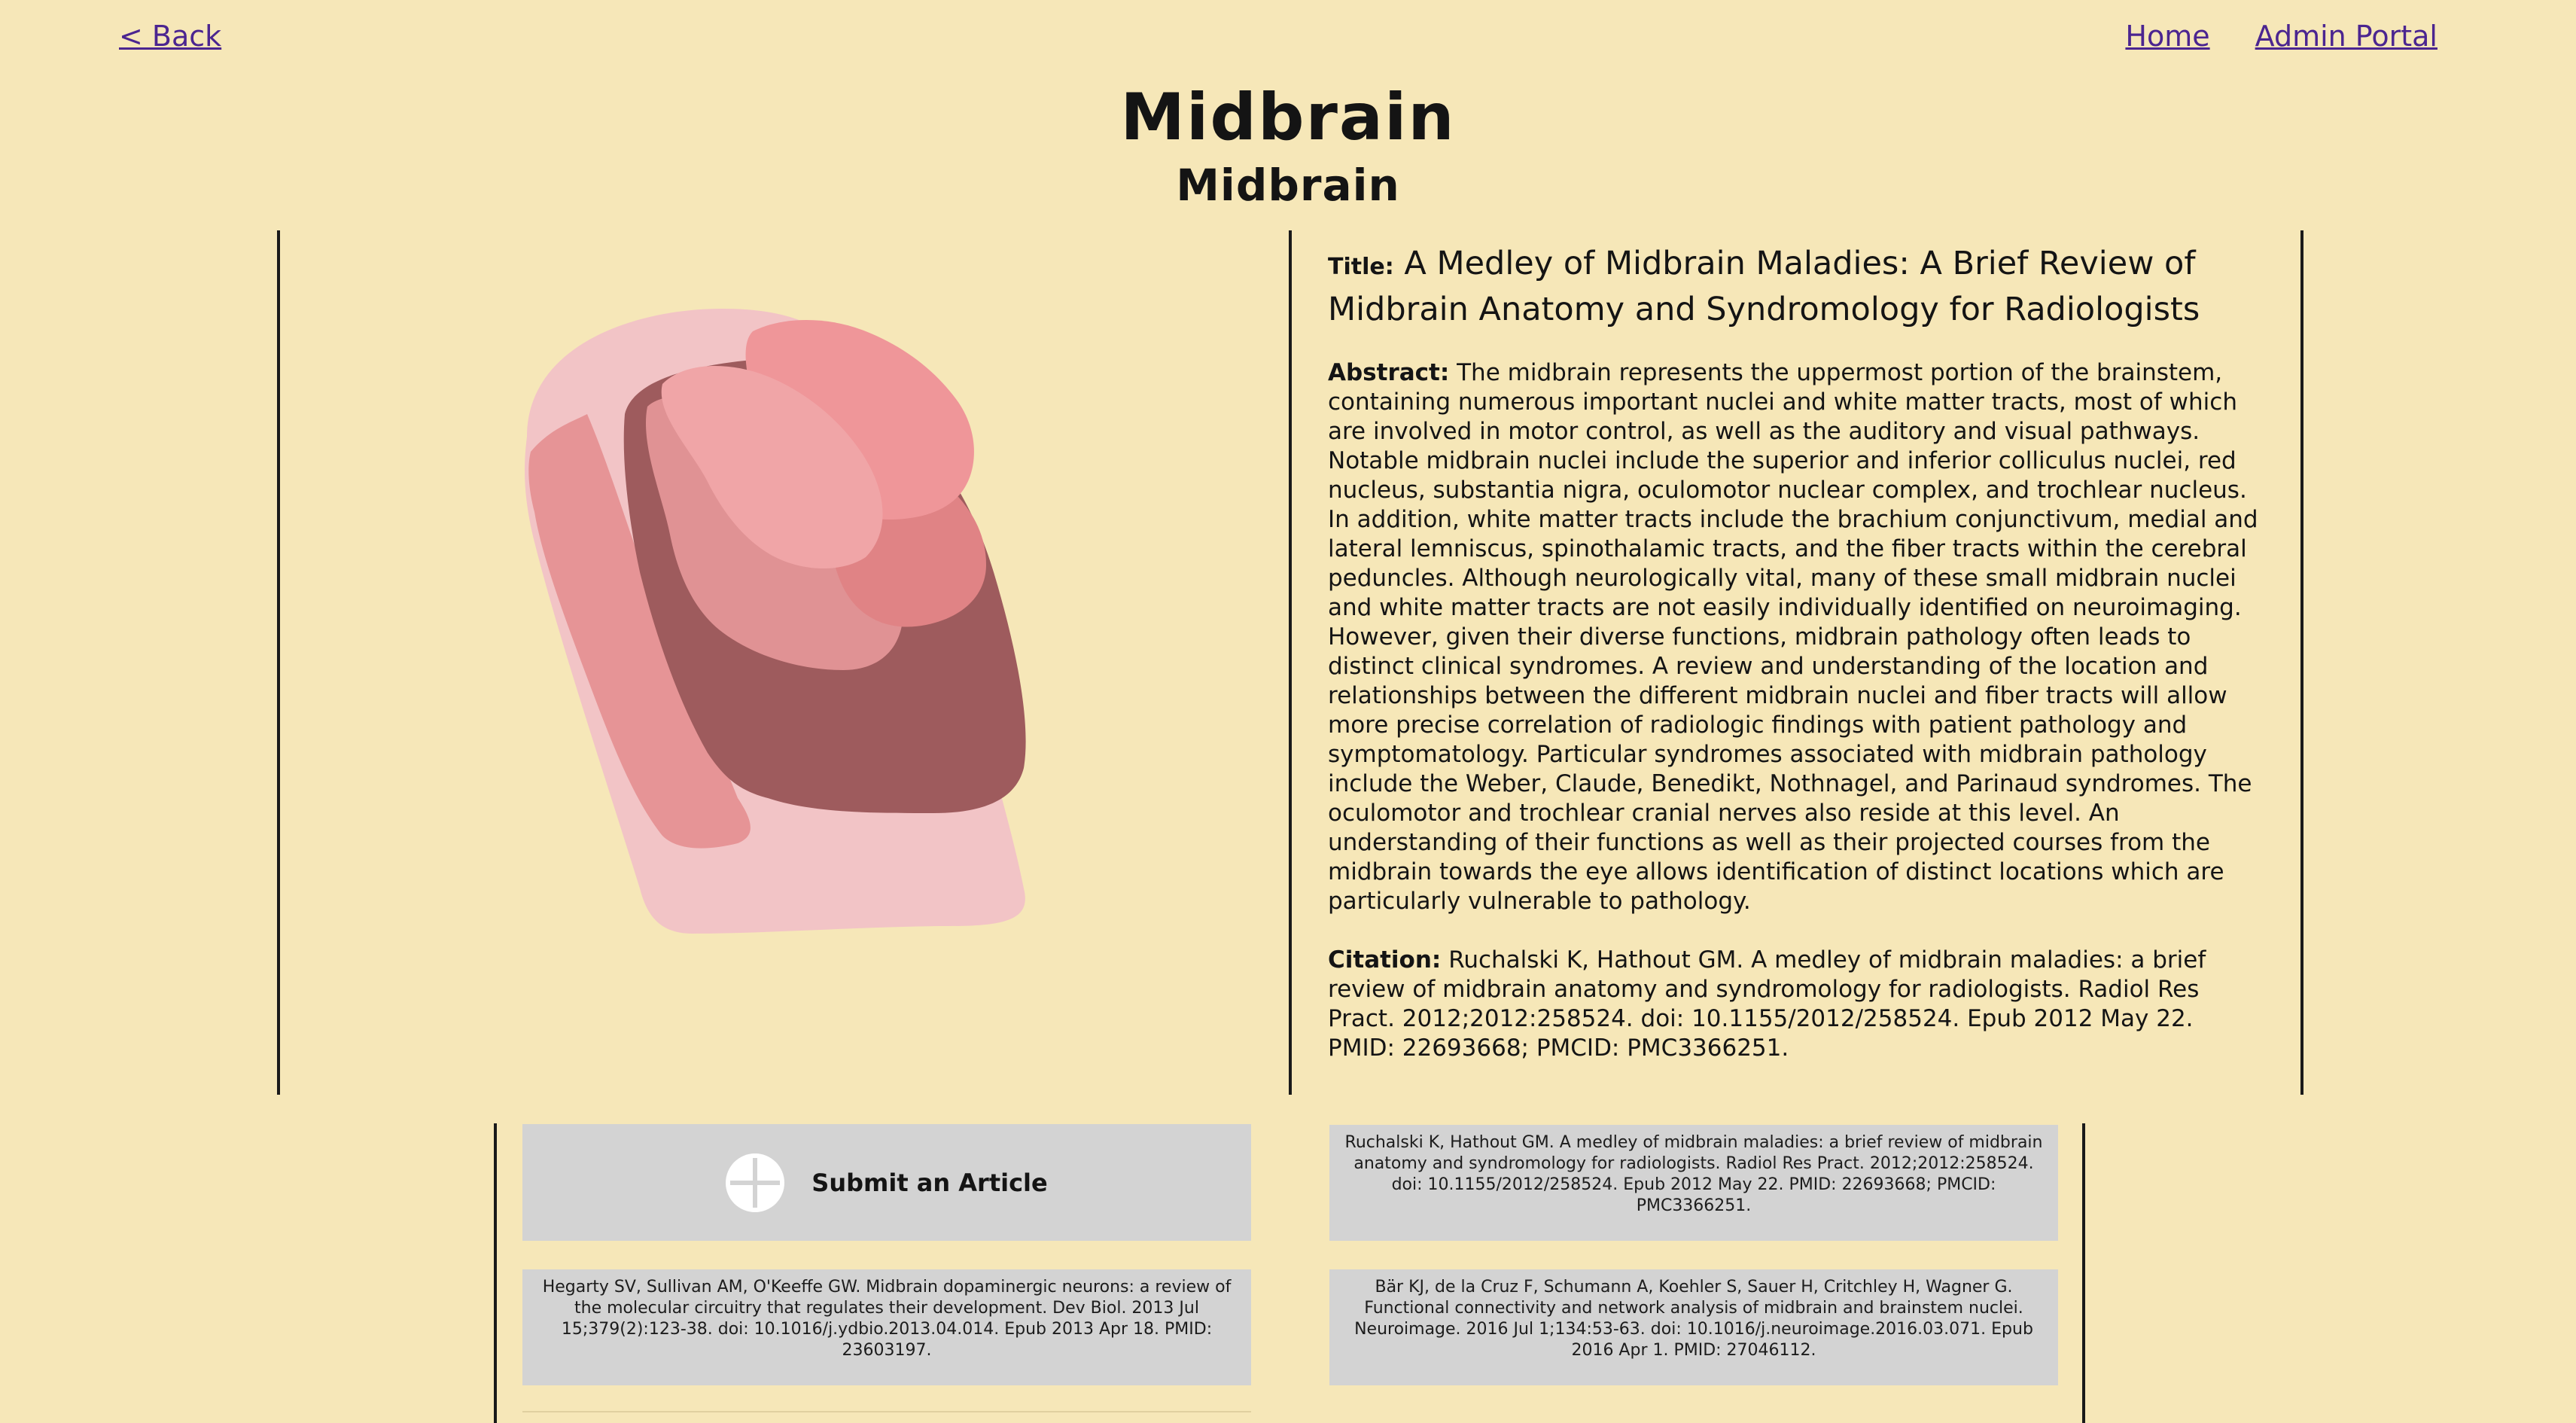  What do you see at coordinates (640, 631) in the screenshot?
I see `left-lobe` at bounding box center [640, 631].